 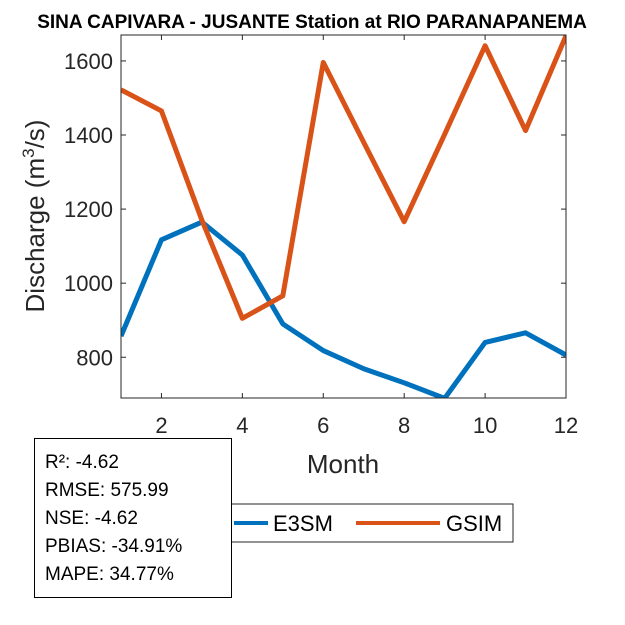 I want to click on stat-rmse: RMSE: 575.99, so click(x=107, y=490).